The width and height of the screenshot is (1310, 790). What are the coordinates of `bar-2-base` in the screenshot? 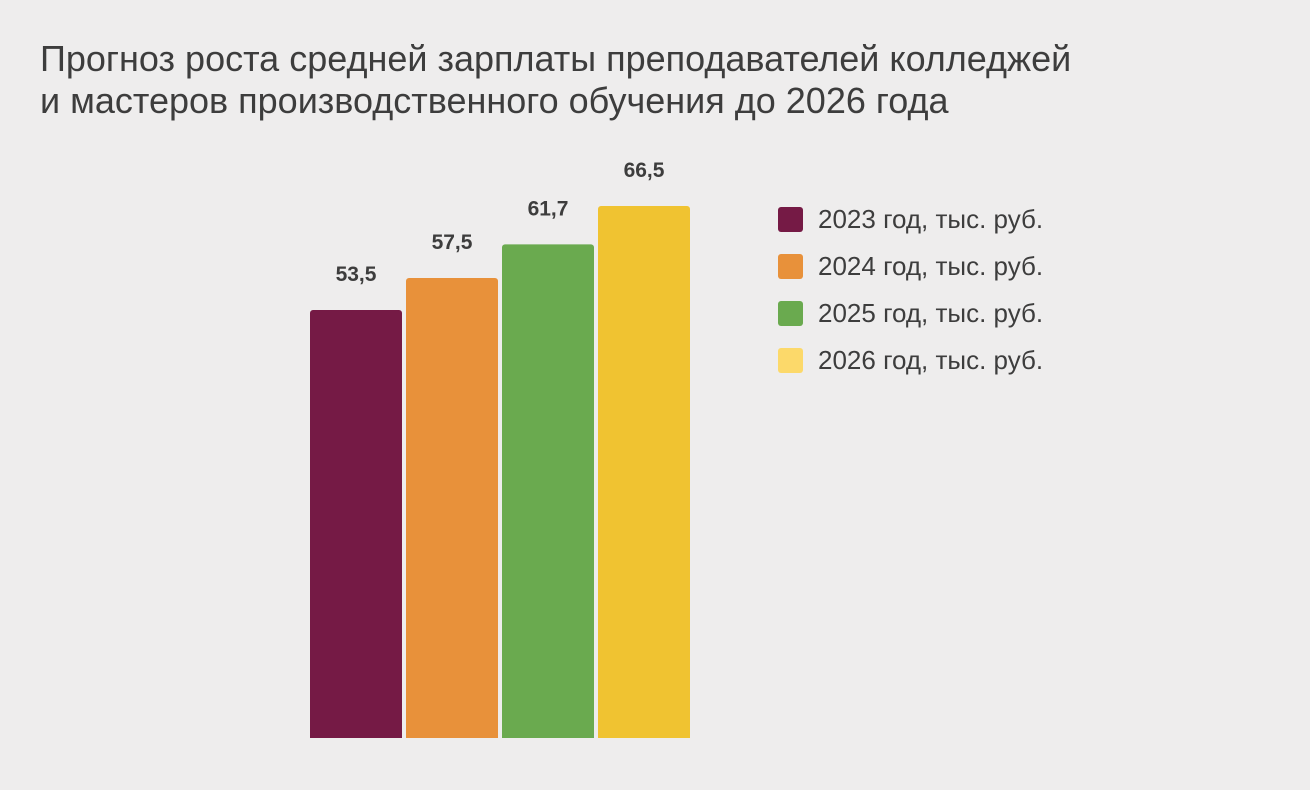 It's located at (452, 736).